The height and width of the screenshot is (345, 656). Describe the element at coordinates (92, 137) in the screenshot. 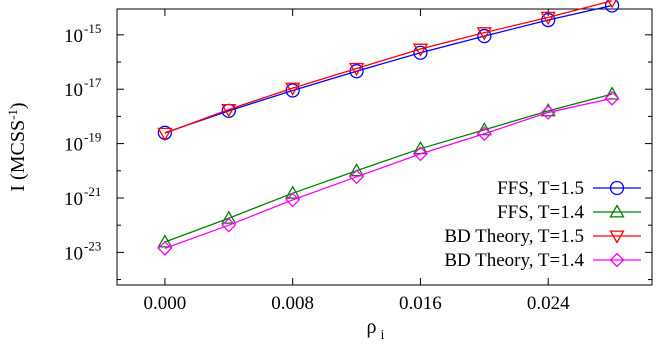

I see `y-tick-label-exponent: -19` at that location.